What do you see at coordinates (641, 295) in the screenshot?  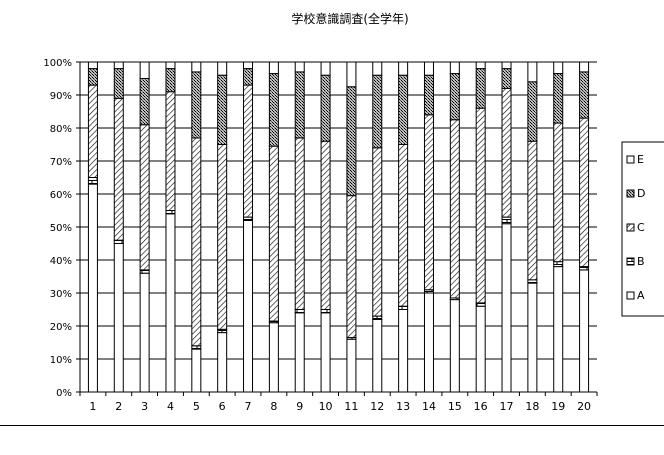 I see `legend-label-a: A` at bounding box center [641, 295].